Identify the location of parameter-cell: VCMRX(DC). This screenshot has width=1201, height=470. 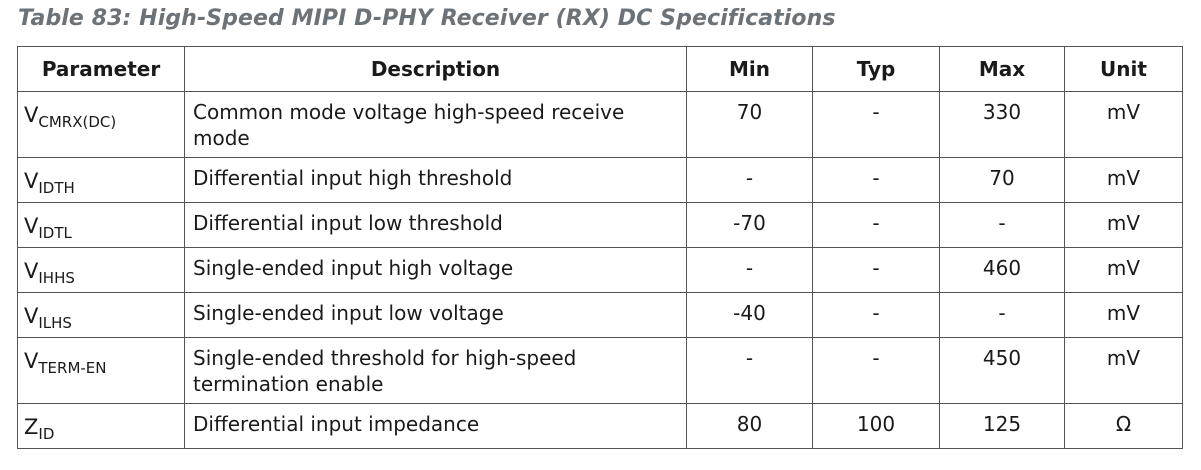
(101, 124).